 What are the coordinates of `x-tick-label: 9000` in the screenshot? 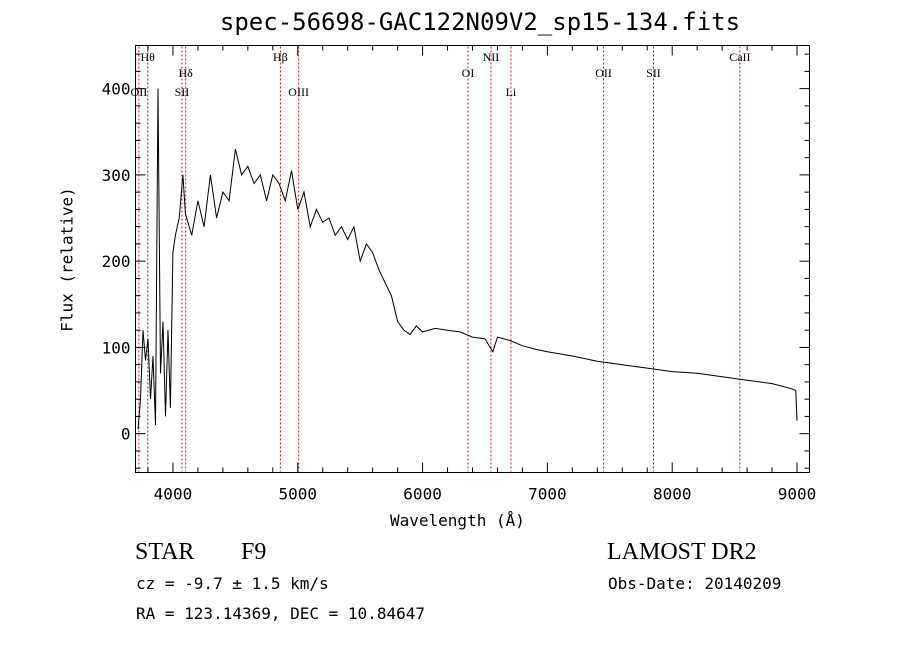 It's located at (797, 494).